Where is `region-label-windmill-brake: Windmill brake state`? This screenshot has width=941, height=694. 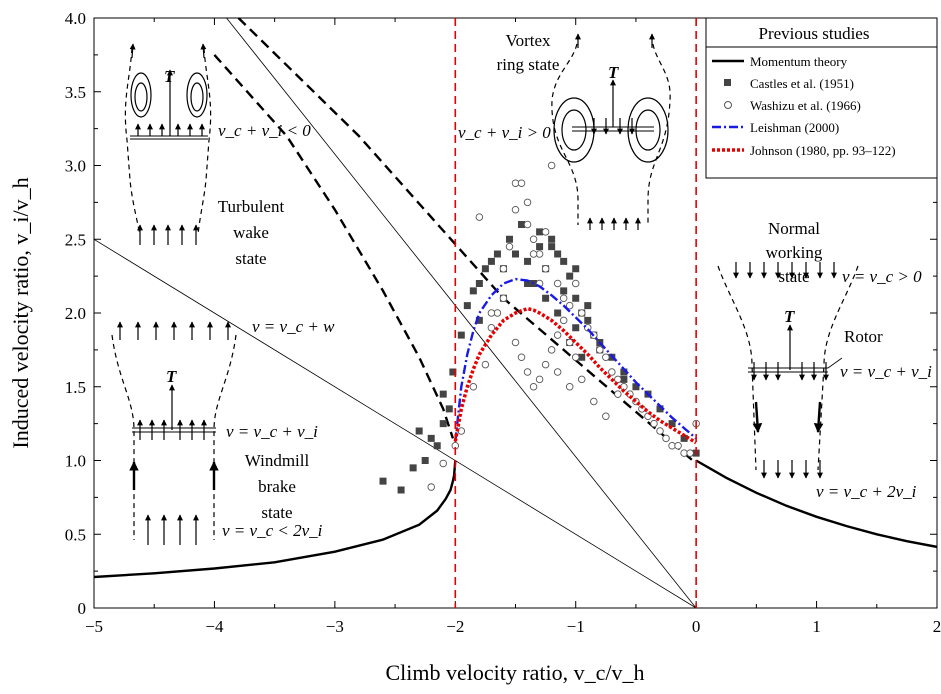
region-label-windmill-brake: Windmill brake state is located at coordinates (277, 486).